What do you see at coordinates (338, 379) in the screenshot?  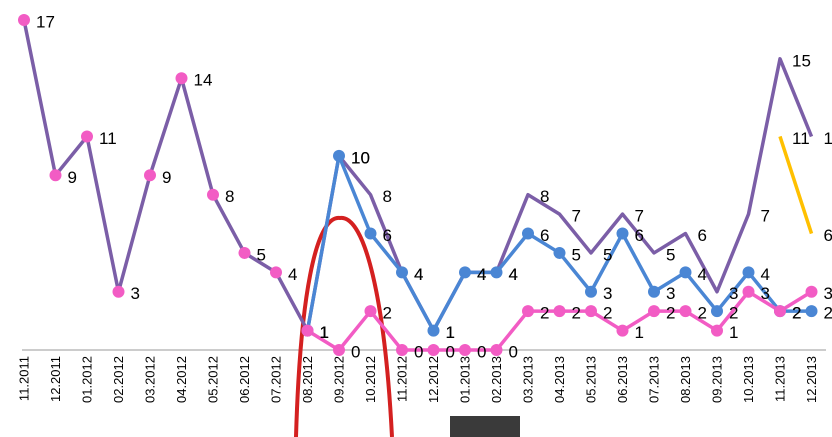 I see `x-tick-label: 09.2012` at bounding box center [338, 379].